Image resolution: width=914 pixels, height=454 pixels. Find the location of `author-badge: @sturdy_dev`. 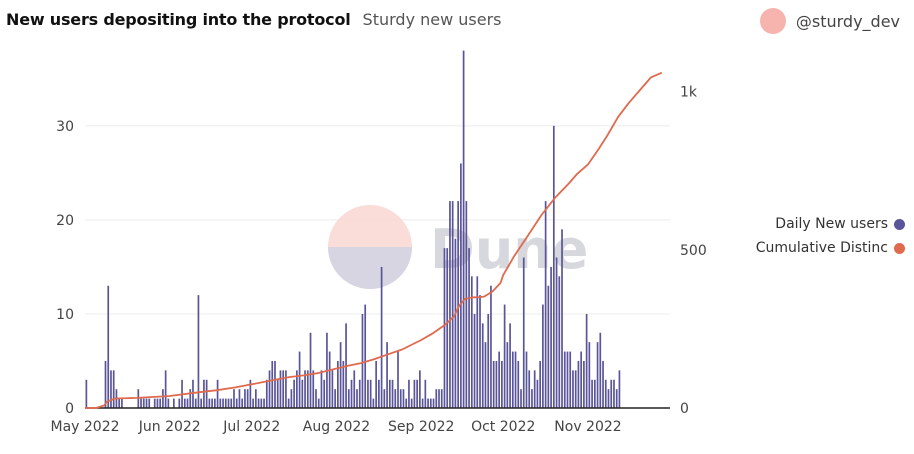

author-badge: @sturdy_dev is located at coordinates (829, 21).